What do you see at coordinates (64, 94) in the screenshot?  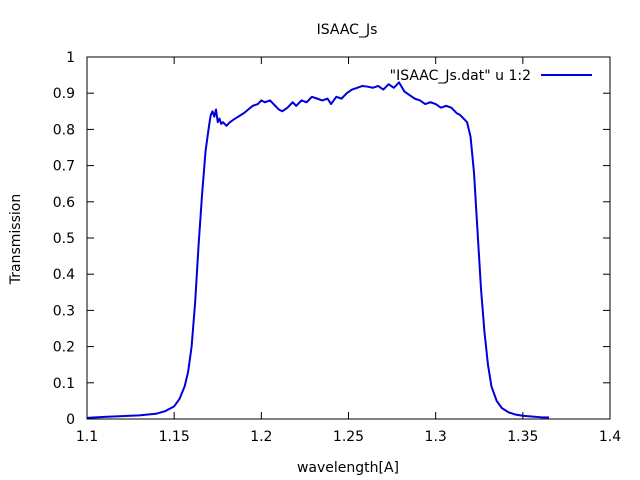 I see `y-tick-label: 0.9` at bounding box center [64, 94].